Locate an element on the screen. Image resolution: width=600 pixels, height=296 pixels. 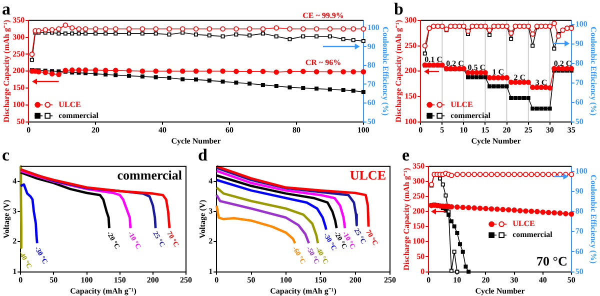
x-tick-label: 35 is located at coordinates (571, 130).